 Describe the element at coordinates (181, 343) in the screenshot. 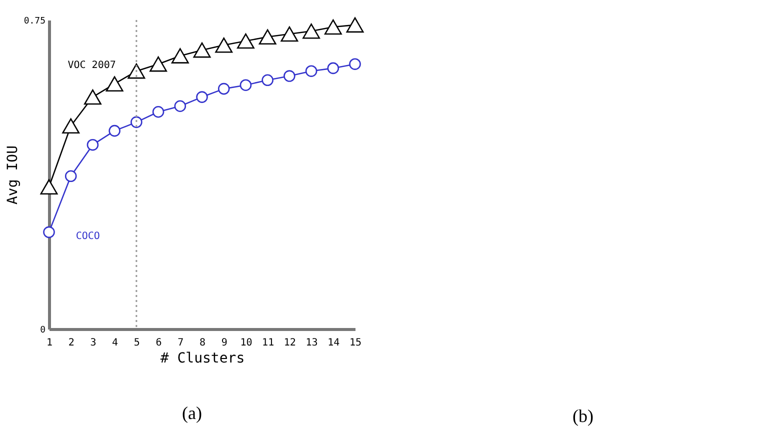

I see `x-tick-label: 7` at that location.